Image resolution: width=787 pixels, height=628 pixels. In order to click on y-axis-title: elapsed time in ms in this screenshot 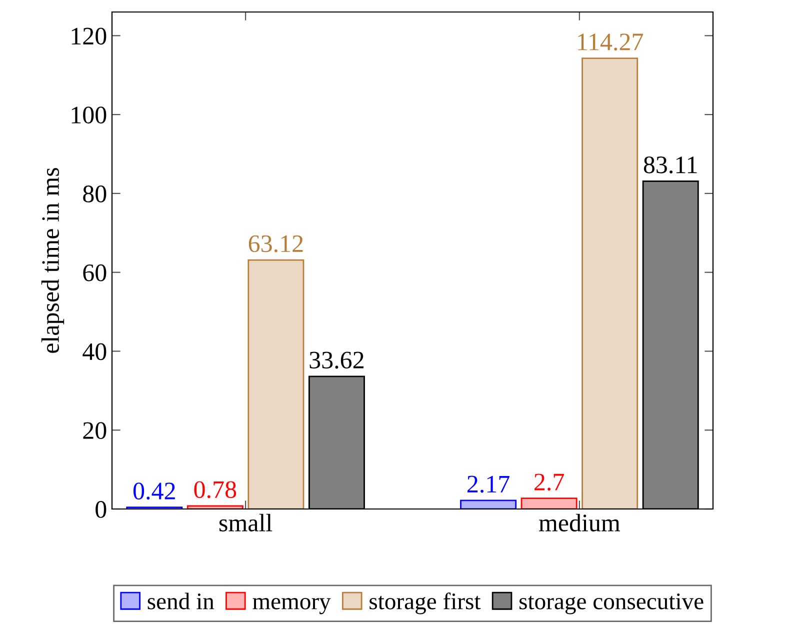, I will do `click(52, 260)`.